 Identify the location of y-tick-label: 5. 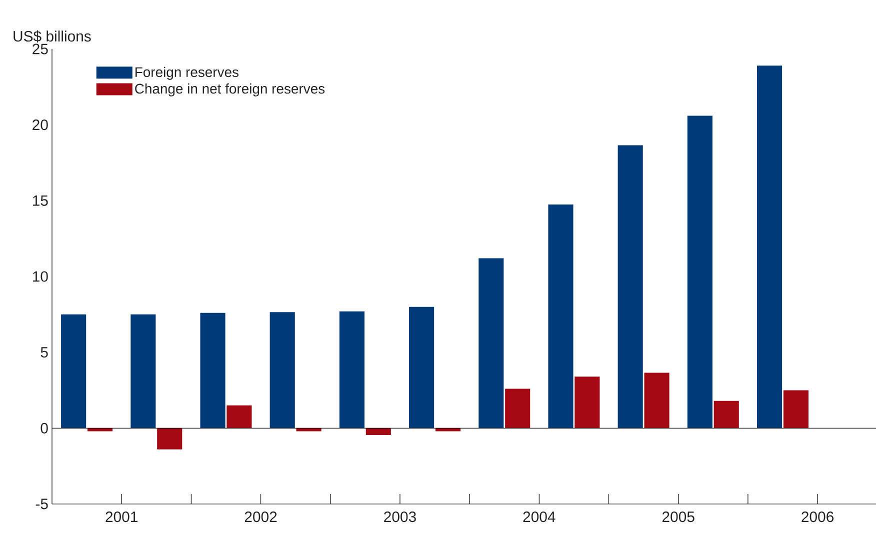
(44, 352).